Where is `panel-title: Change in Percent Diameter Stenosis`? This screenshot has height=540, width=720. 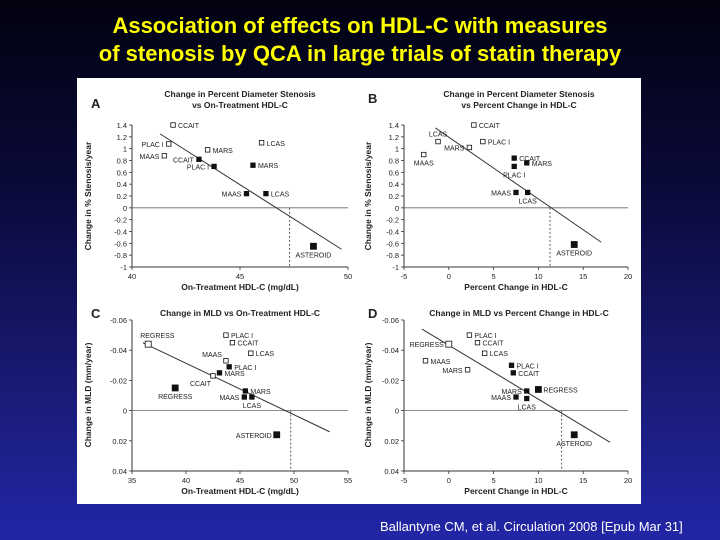
panel-title: Change in Percent Diameter Stenosis is located at coordinates (239, 94).